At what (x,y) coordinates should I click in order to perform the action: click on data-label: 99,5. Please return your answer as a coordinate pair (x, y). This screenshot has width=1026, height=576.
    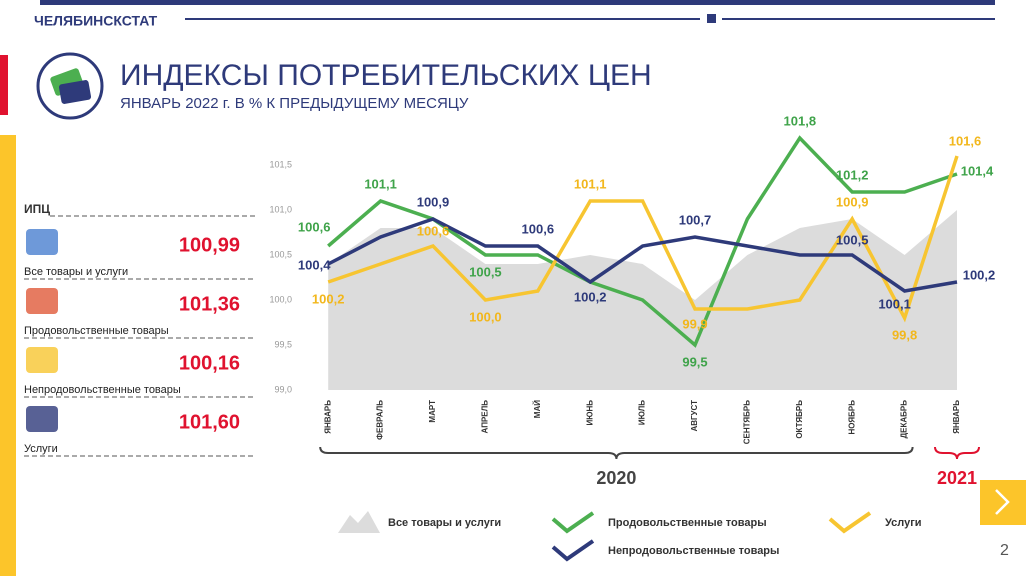
    Looking at the image, I should click on (694, 361).